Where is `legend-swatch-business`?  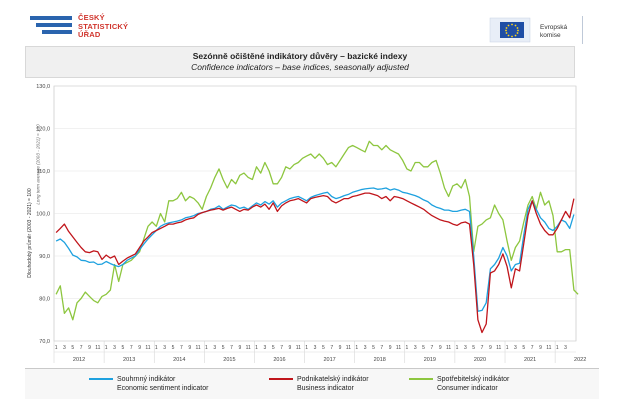 legend-swatch-business is located at coordinates (281, 379).